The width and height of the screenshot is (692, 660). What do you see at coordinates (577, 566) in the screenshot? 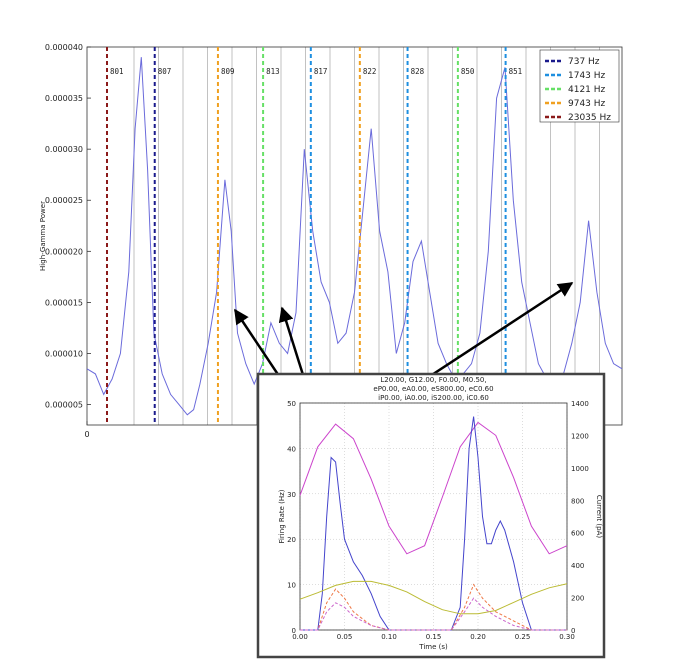
I see `inset-y-right-tick-label: 400` at bounding box center [577, 566].